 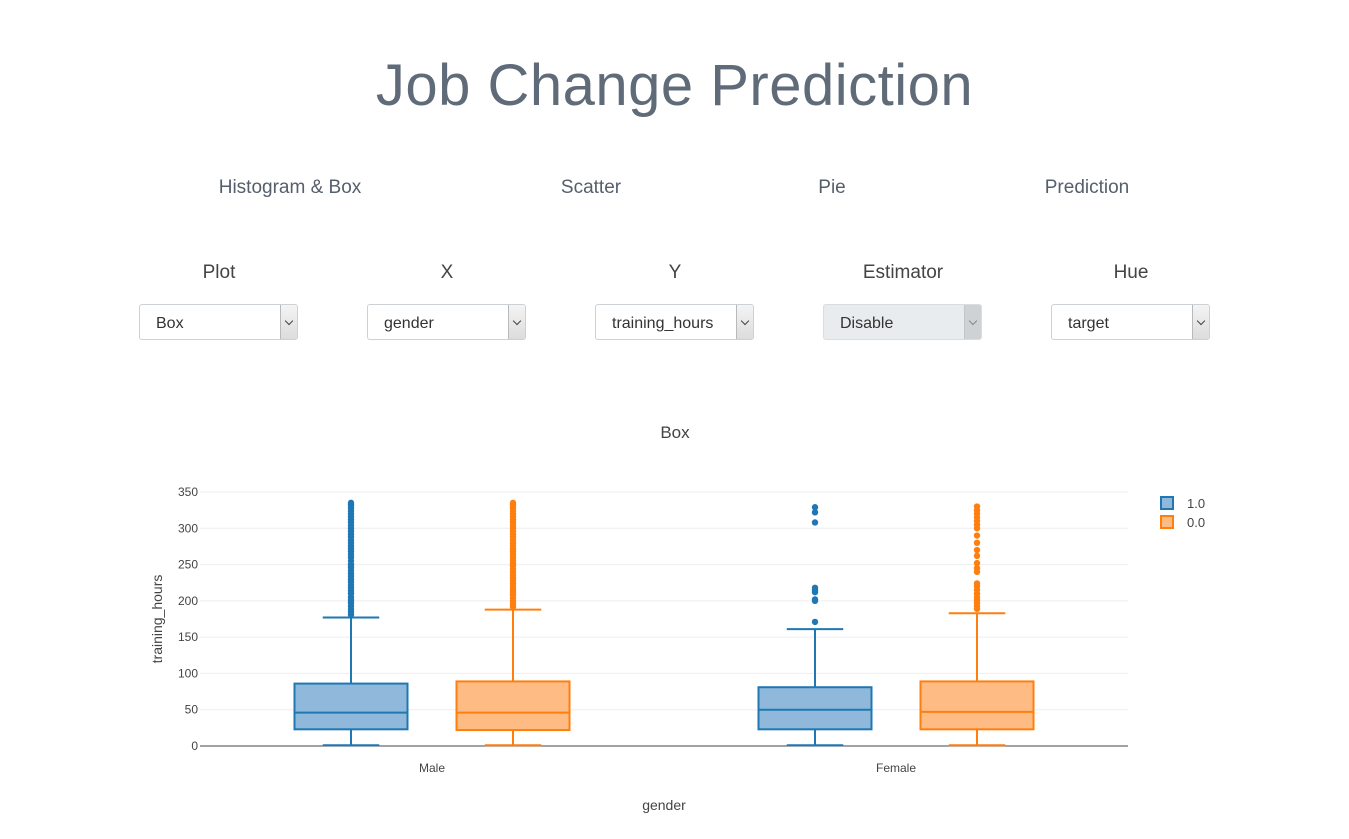 I want to click on x-label: X, so click(x=447, y=272).